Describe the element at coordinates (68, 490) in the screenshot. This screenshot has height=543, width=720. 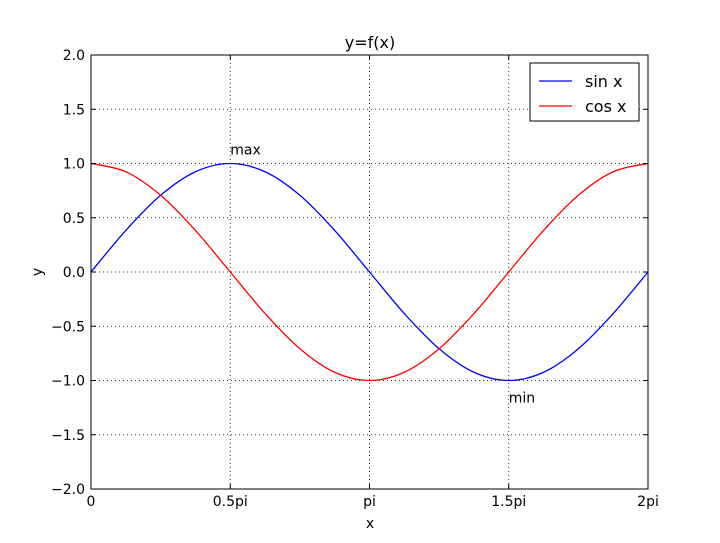
I see `y-tick-label: −2.0` at that location.